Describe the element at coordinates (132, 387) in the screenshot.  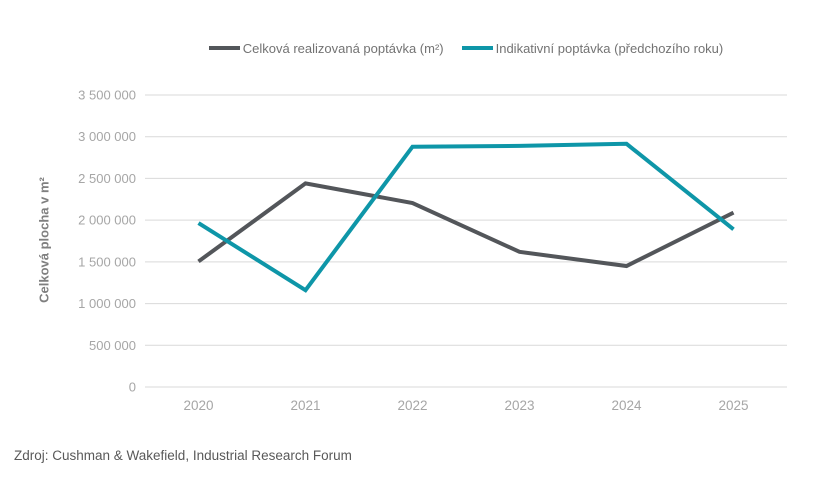
I see `y-tick-label: 0` at that location.